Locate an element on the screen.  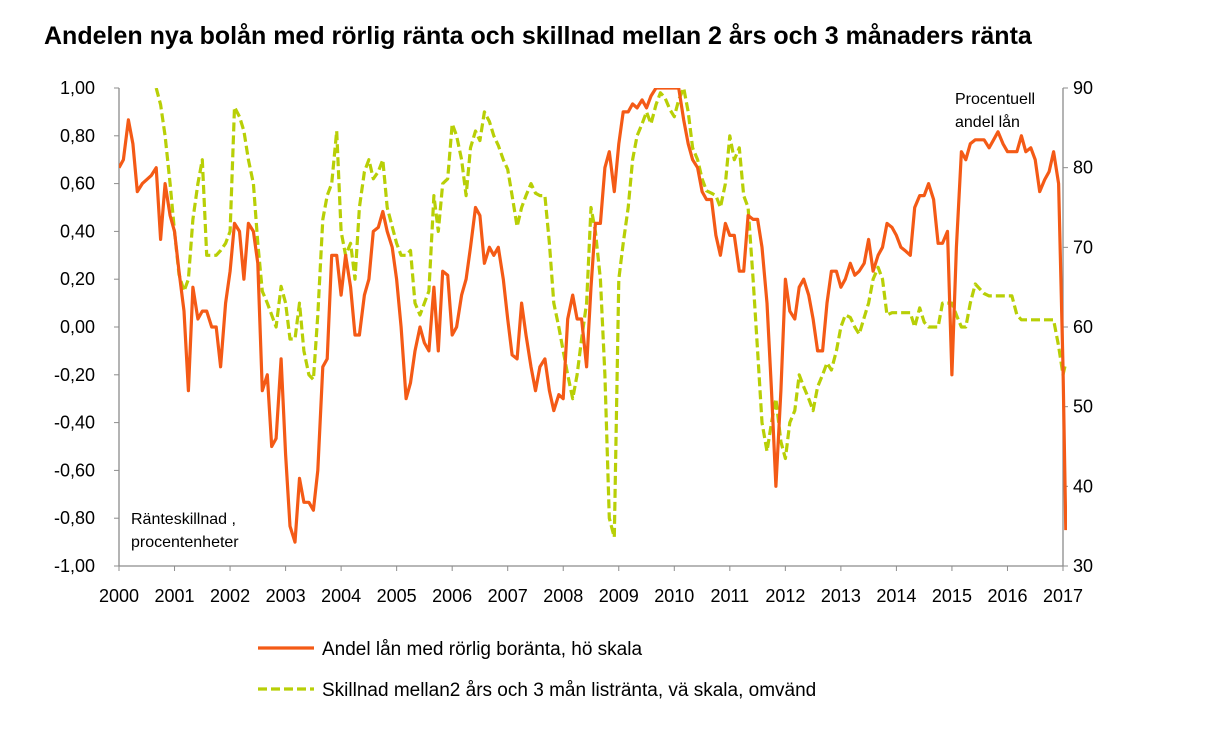
right-axis-annotation: andel lån is located at coordinates (987, 122).